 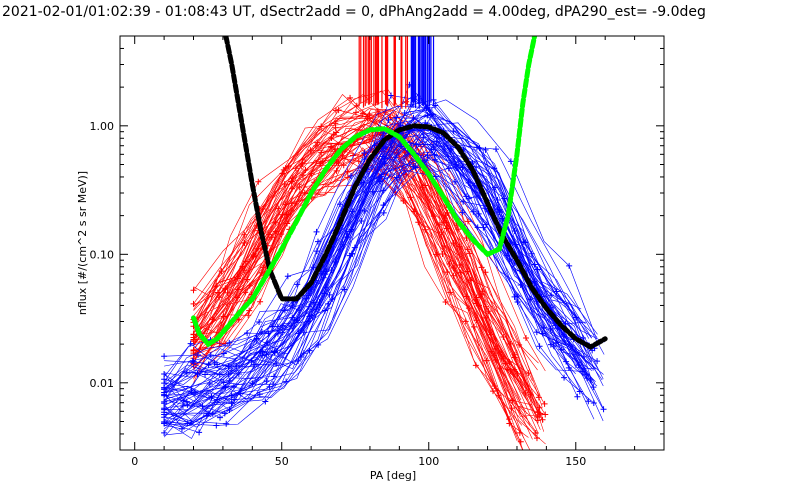 I want to click on y-tick-label: 1.00, so click(x=102, y=126).